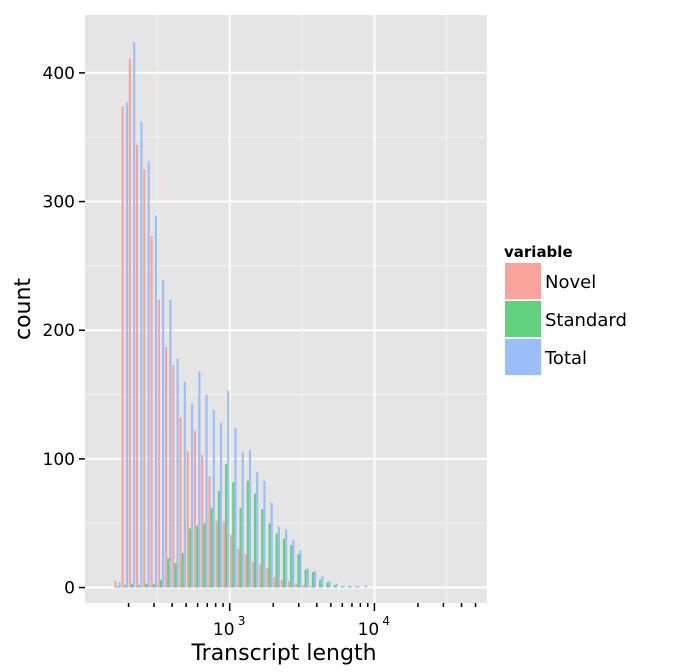 The image size is (674, 672). Describe the element at coordinates (23, 309) in the screenshot. I see `y-axis-title: count` at that location.